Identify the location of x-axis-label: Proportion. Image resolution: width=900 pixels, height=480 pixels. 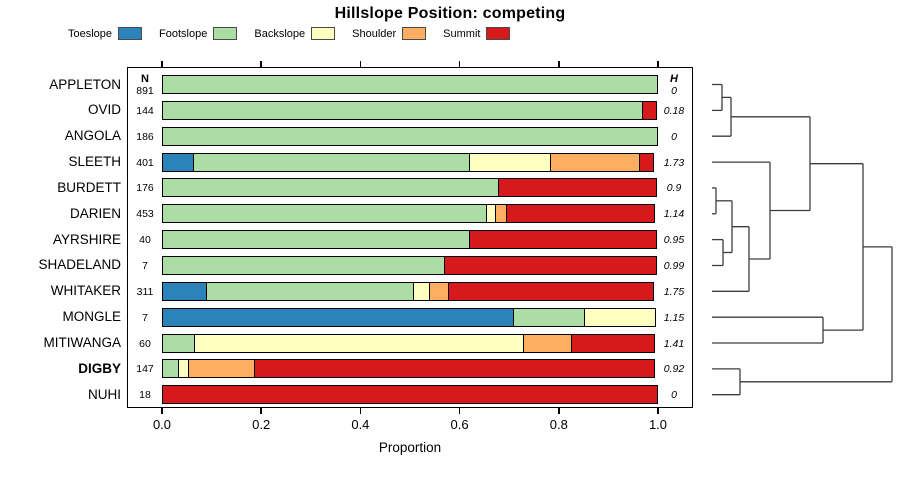
(410, 447).